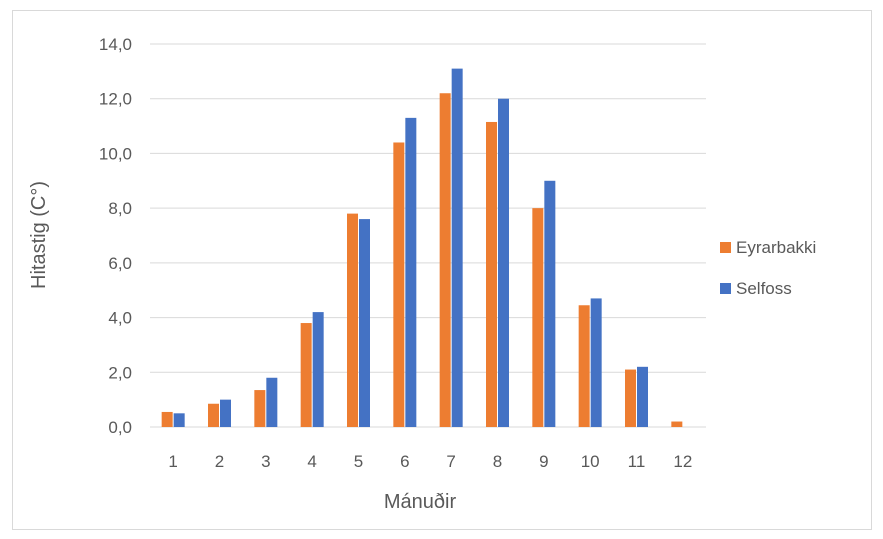 This screenshot has height=539, width=883. I want to click on x-tick-label: 10, so click(590, 461).